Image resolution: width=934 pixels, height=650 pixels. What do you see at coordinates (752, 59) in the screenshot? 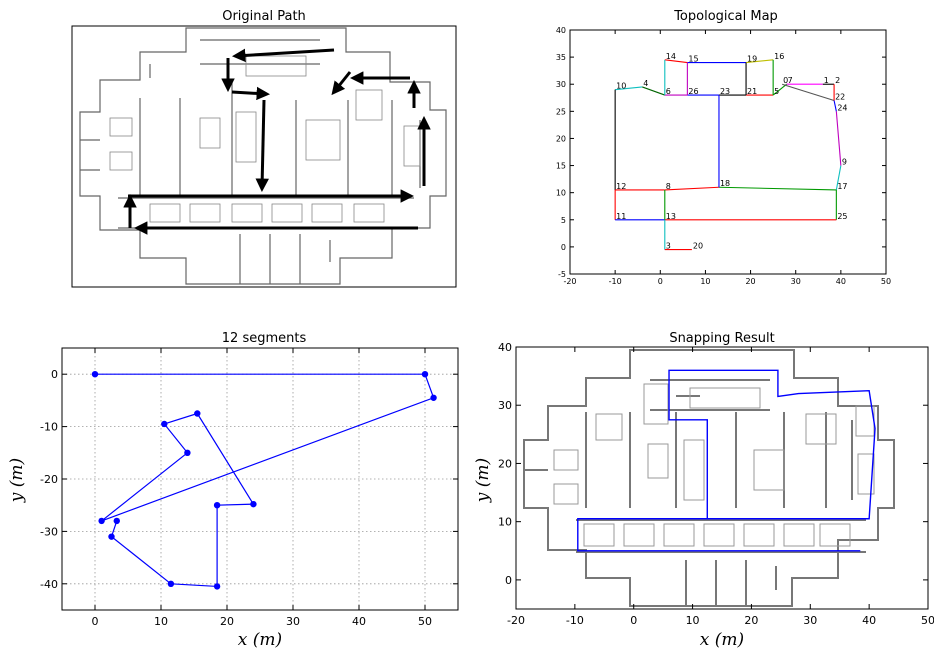
I see `topo-node-label: 19` at bounding box center [752, 59].